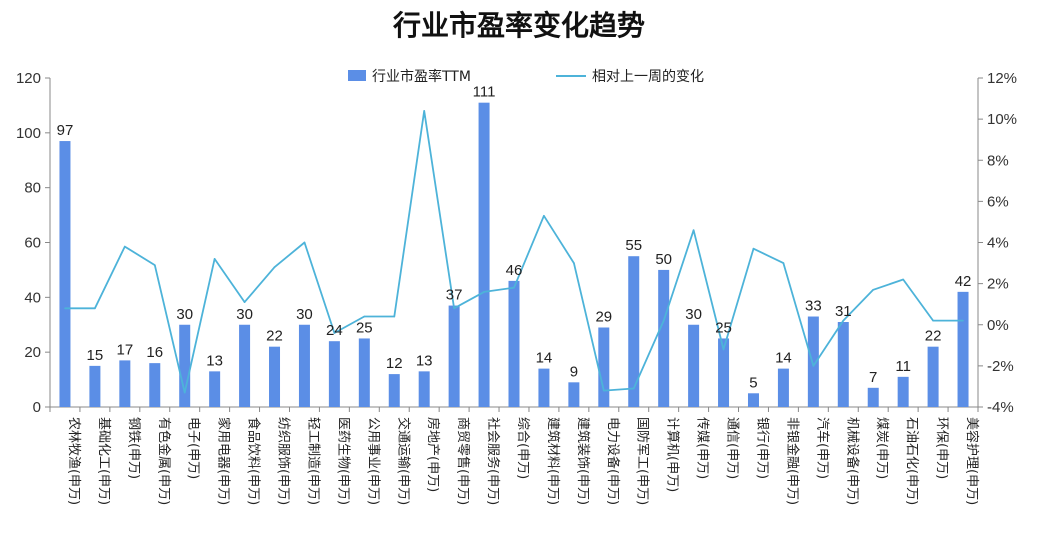  Describe the element at coordinates (702, 448) in the screenshot. I see `category-label: 传媒(申万)` at that location.